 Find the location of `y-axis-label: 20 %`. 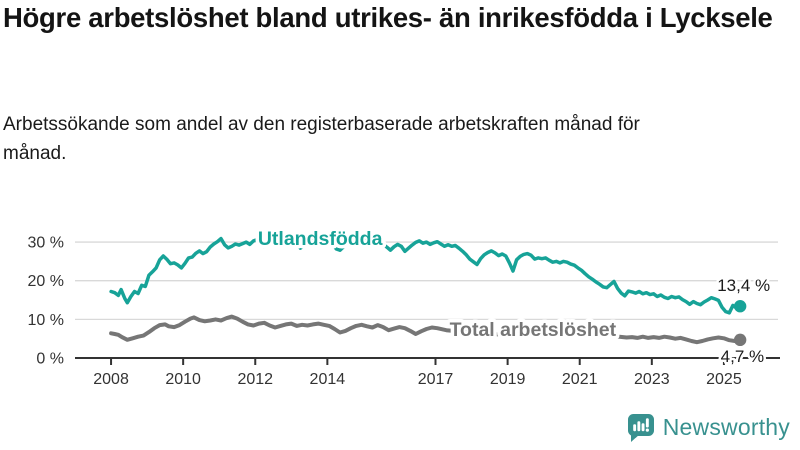

y-axis-label: 20 % is located at coordinates (46, 281).